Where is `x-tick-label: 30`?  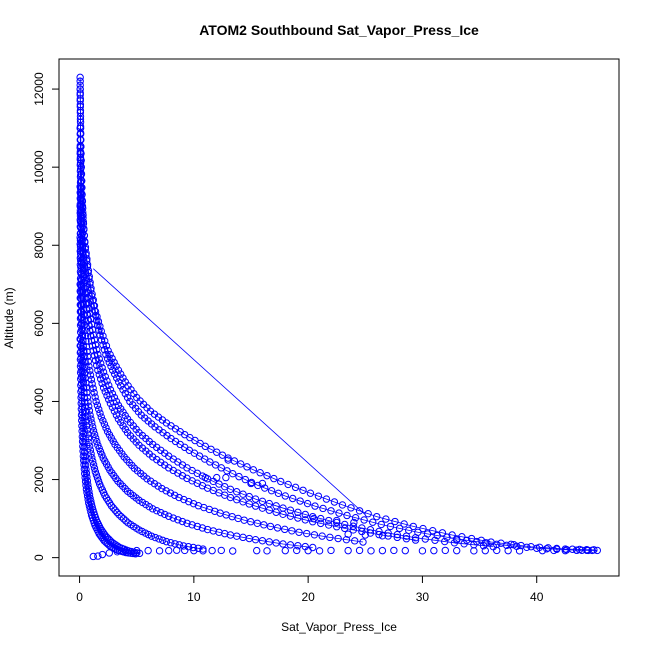
x-tick-label: 30 is located at coordinates (423, 597).